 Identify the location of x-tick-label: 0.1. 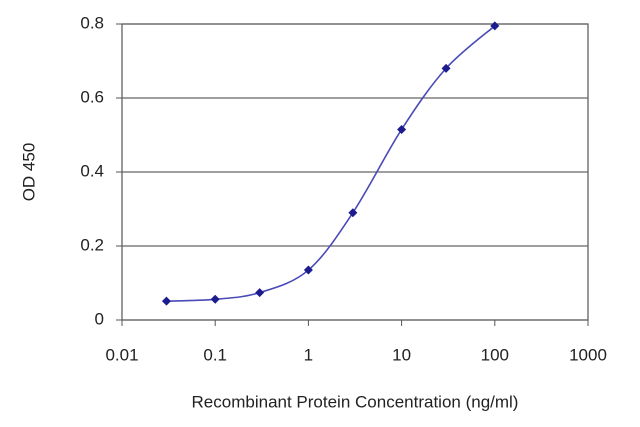
(215, 354).